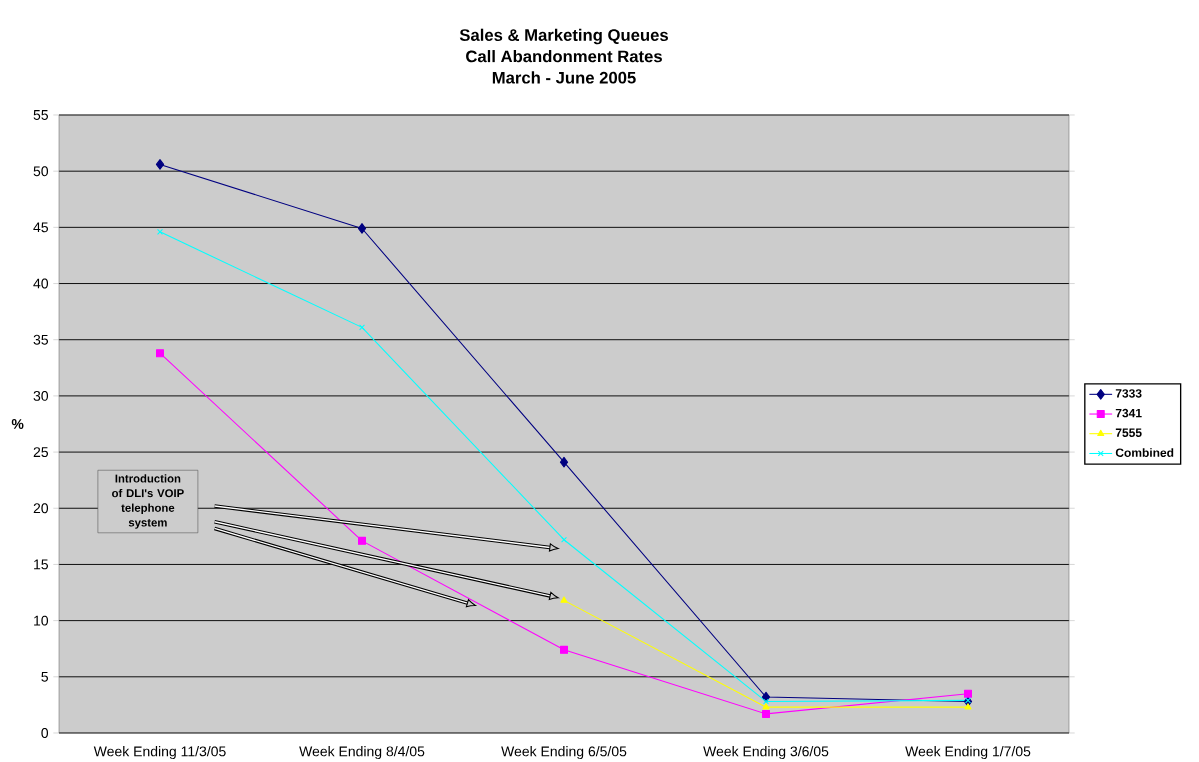 The height and width of the screenshot is (762, 1199). I want to click on legend-label: Combined, so click(1144, 452).